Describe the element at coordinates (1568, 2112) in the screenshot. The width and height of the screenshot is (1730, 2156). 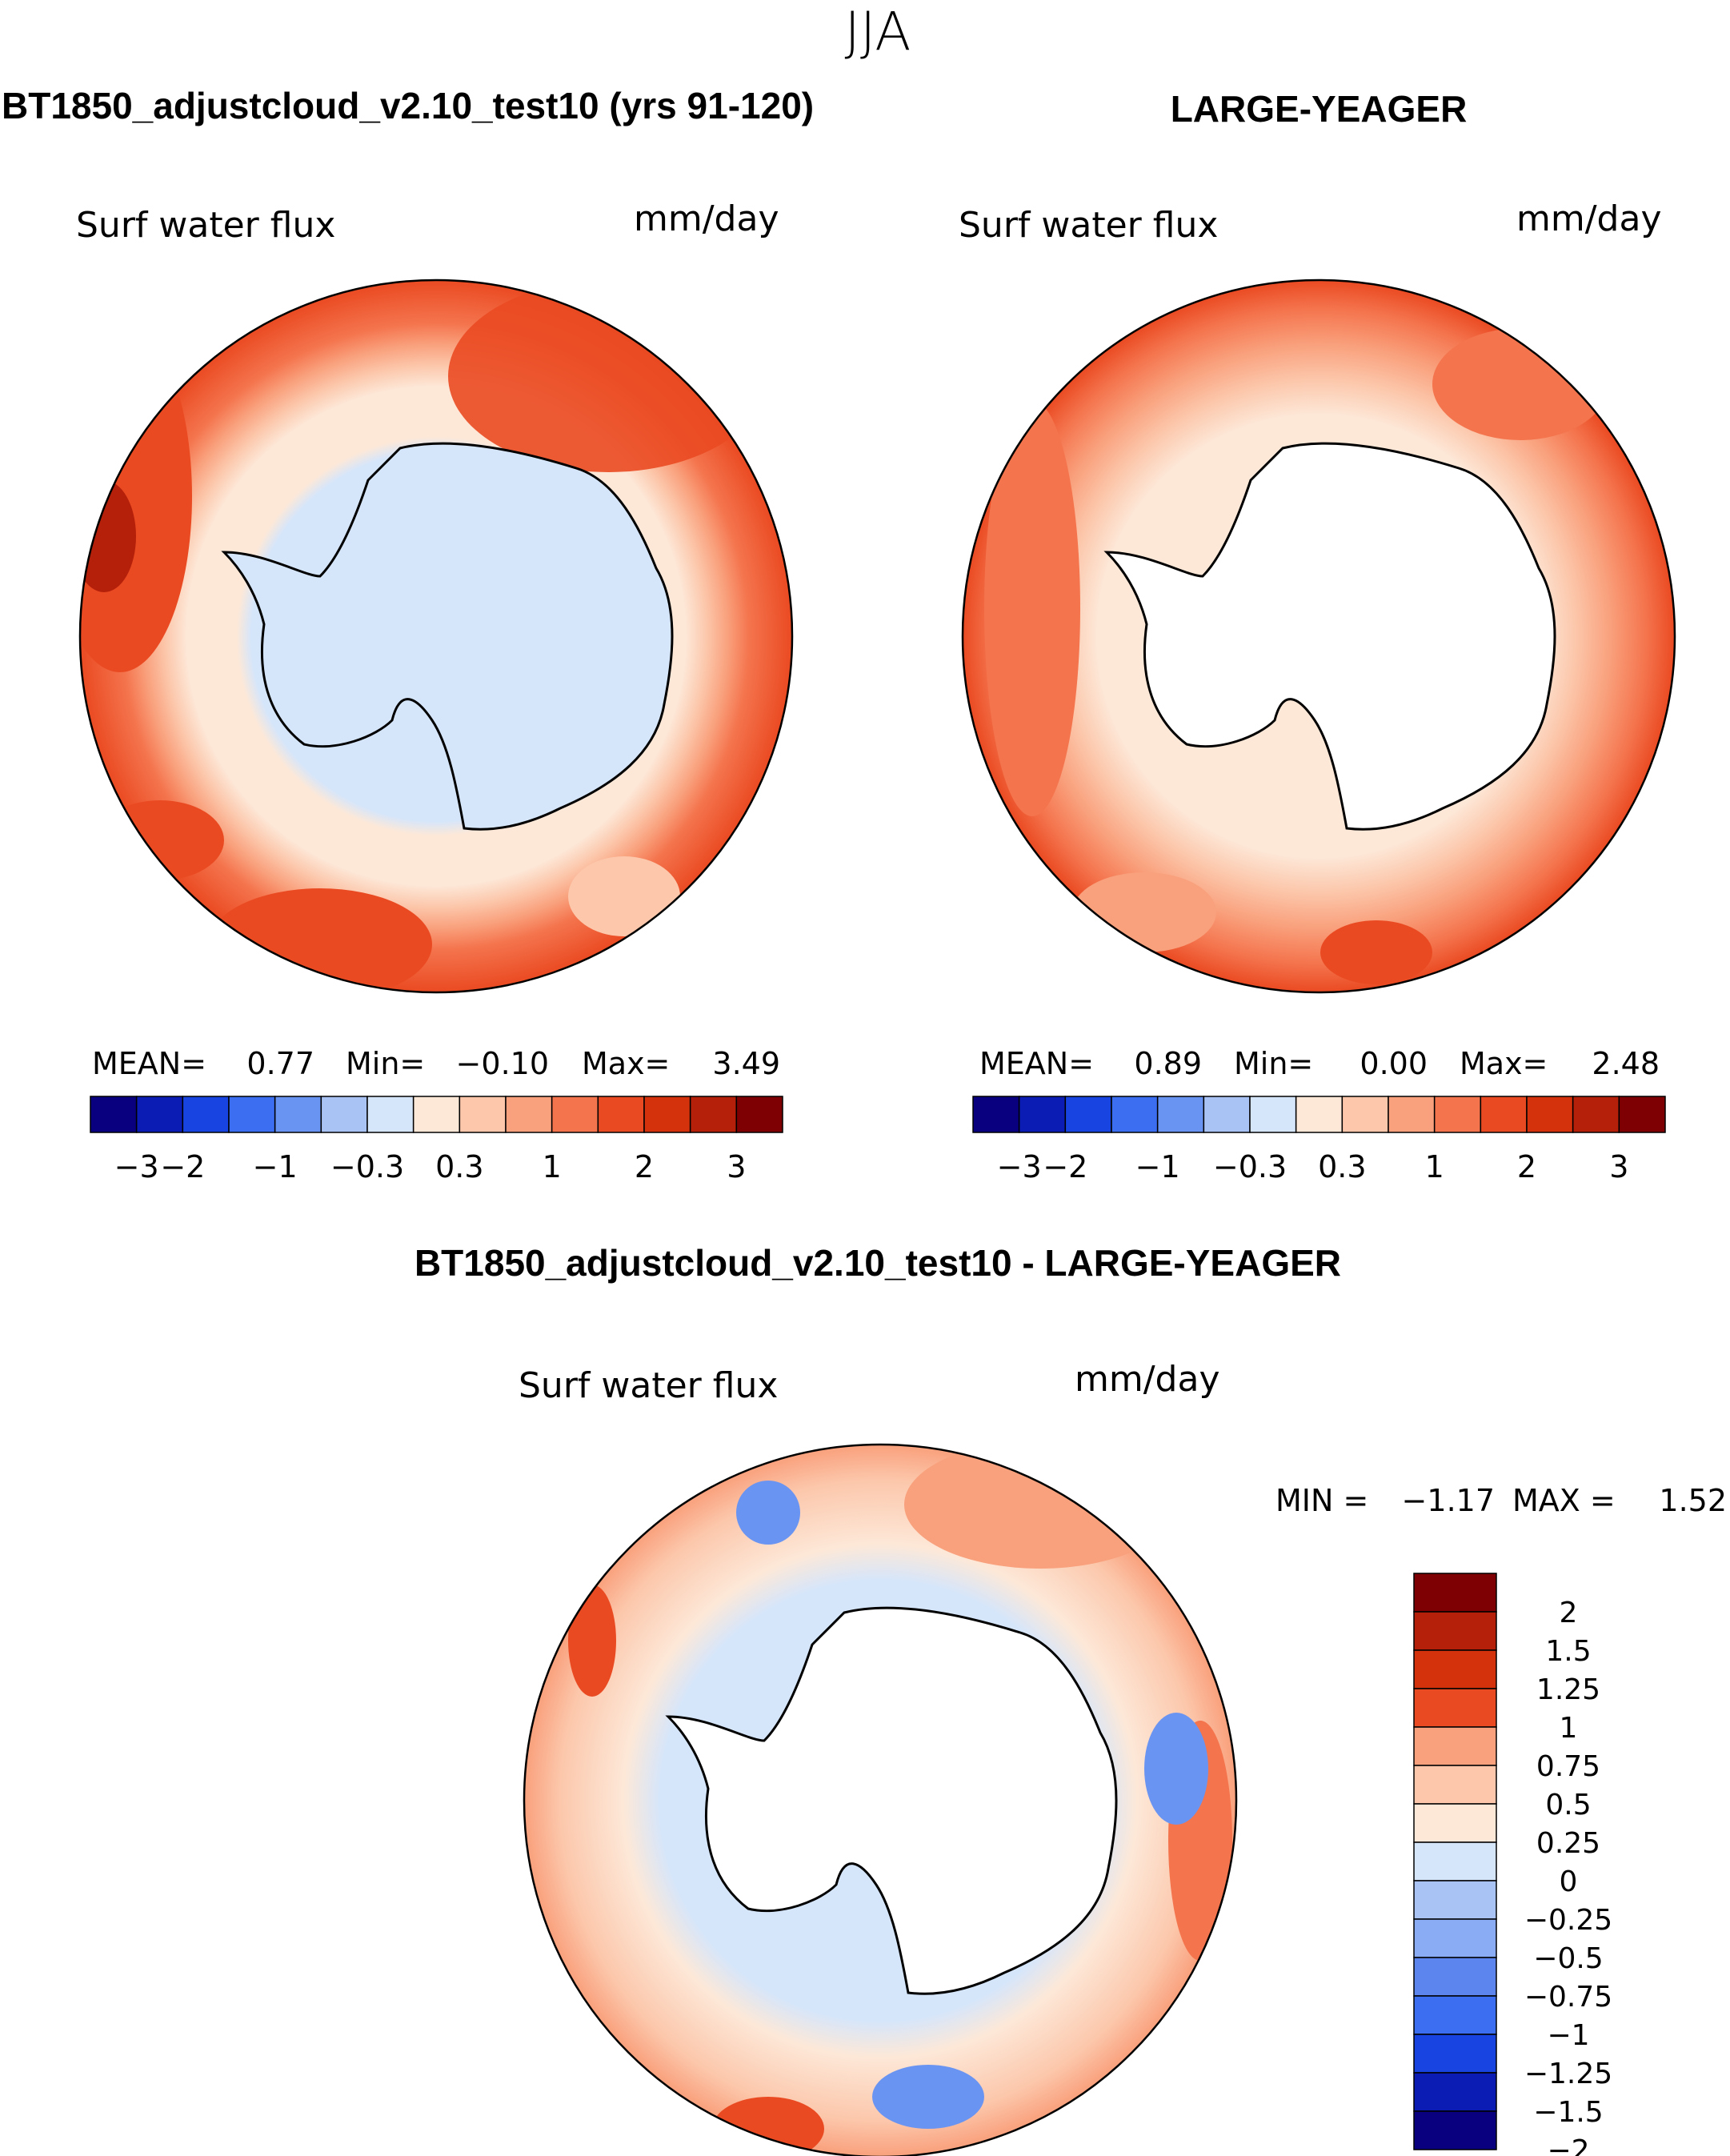
I see `colorbar-tick-label: −1.5` at that location.